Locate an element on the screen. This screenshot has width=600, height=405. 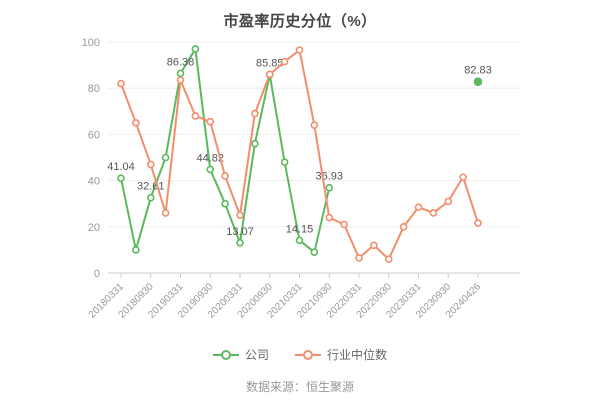
data-point-label: 44.82 is located at coordinates (210, 158).